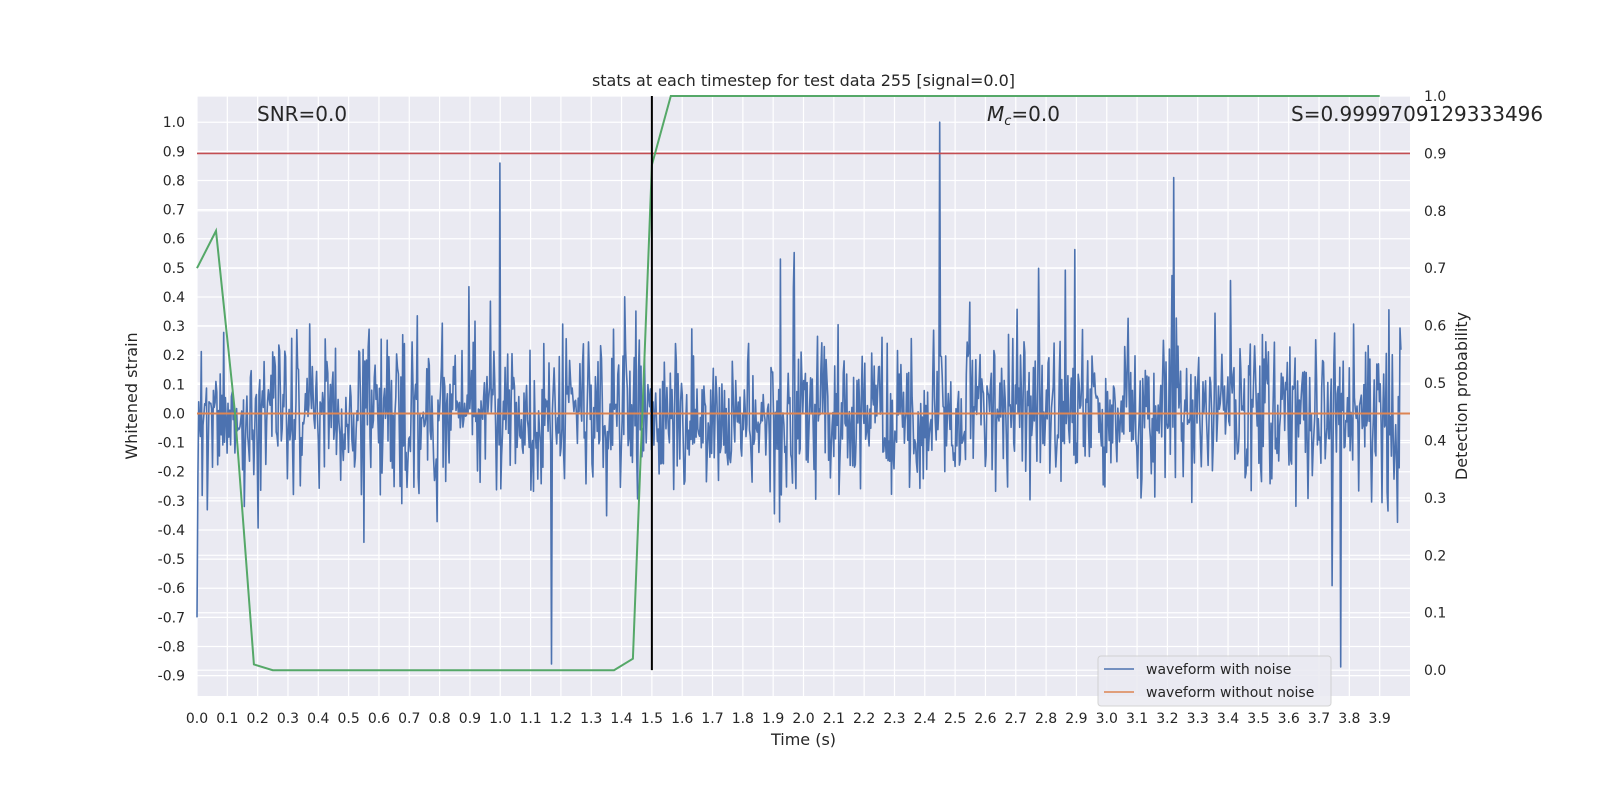  Describe the element at coordinates (864, 719) in the screenshot. I see `x-tick-label: 2.2` at that location.